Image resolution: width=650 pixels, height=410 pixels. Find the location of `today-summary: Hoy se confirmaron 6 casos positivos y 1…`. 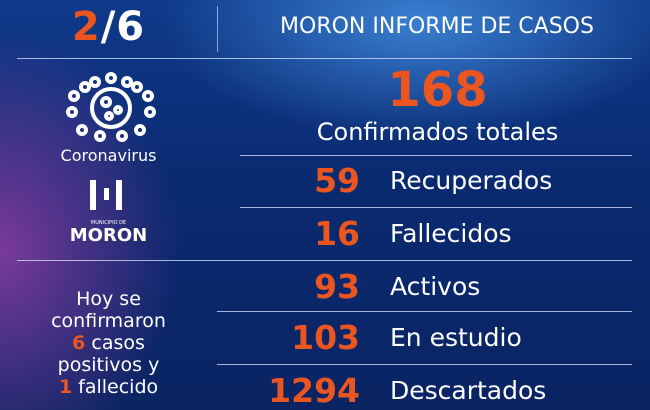

today-summary: Hoy se confirmaron 6 casos positivos y 1… is located at coordinates (108, 343).